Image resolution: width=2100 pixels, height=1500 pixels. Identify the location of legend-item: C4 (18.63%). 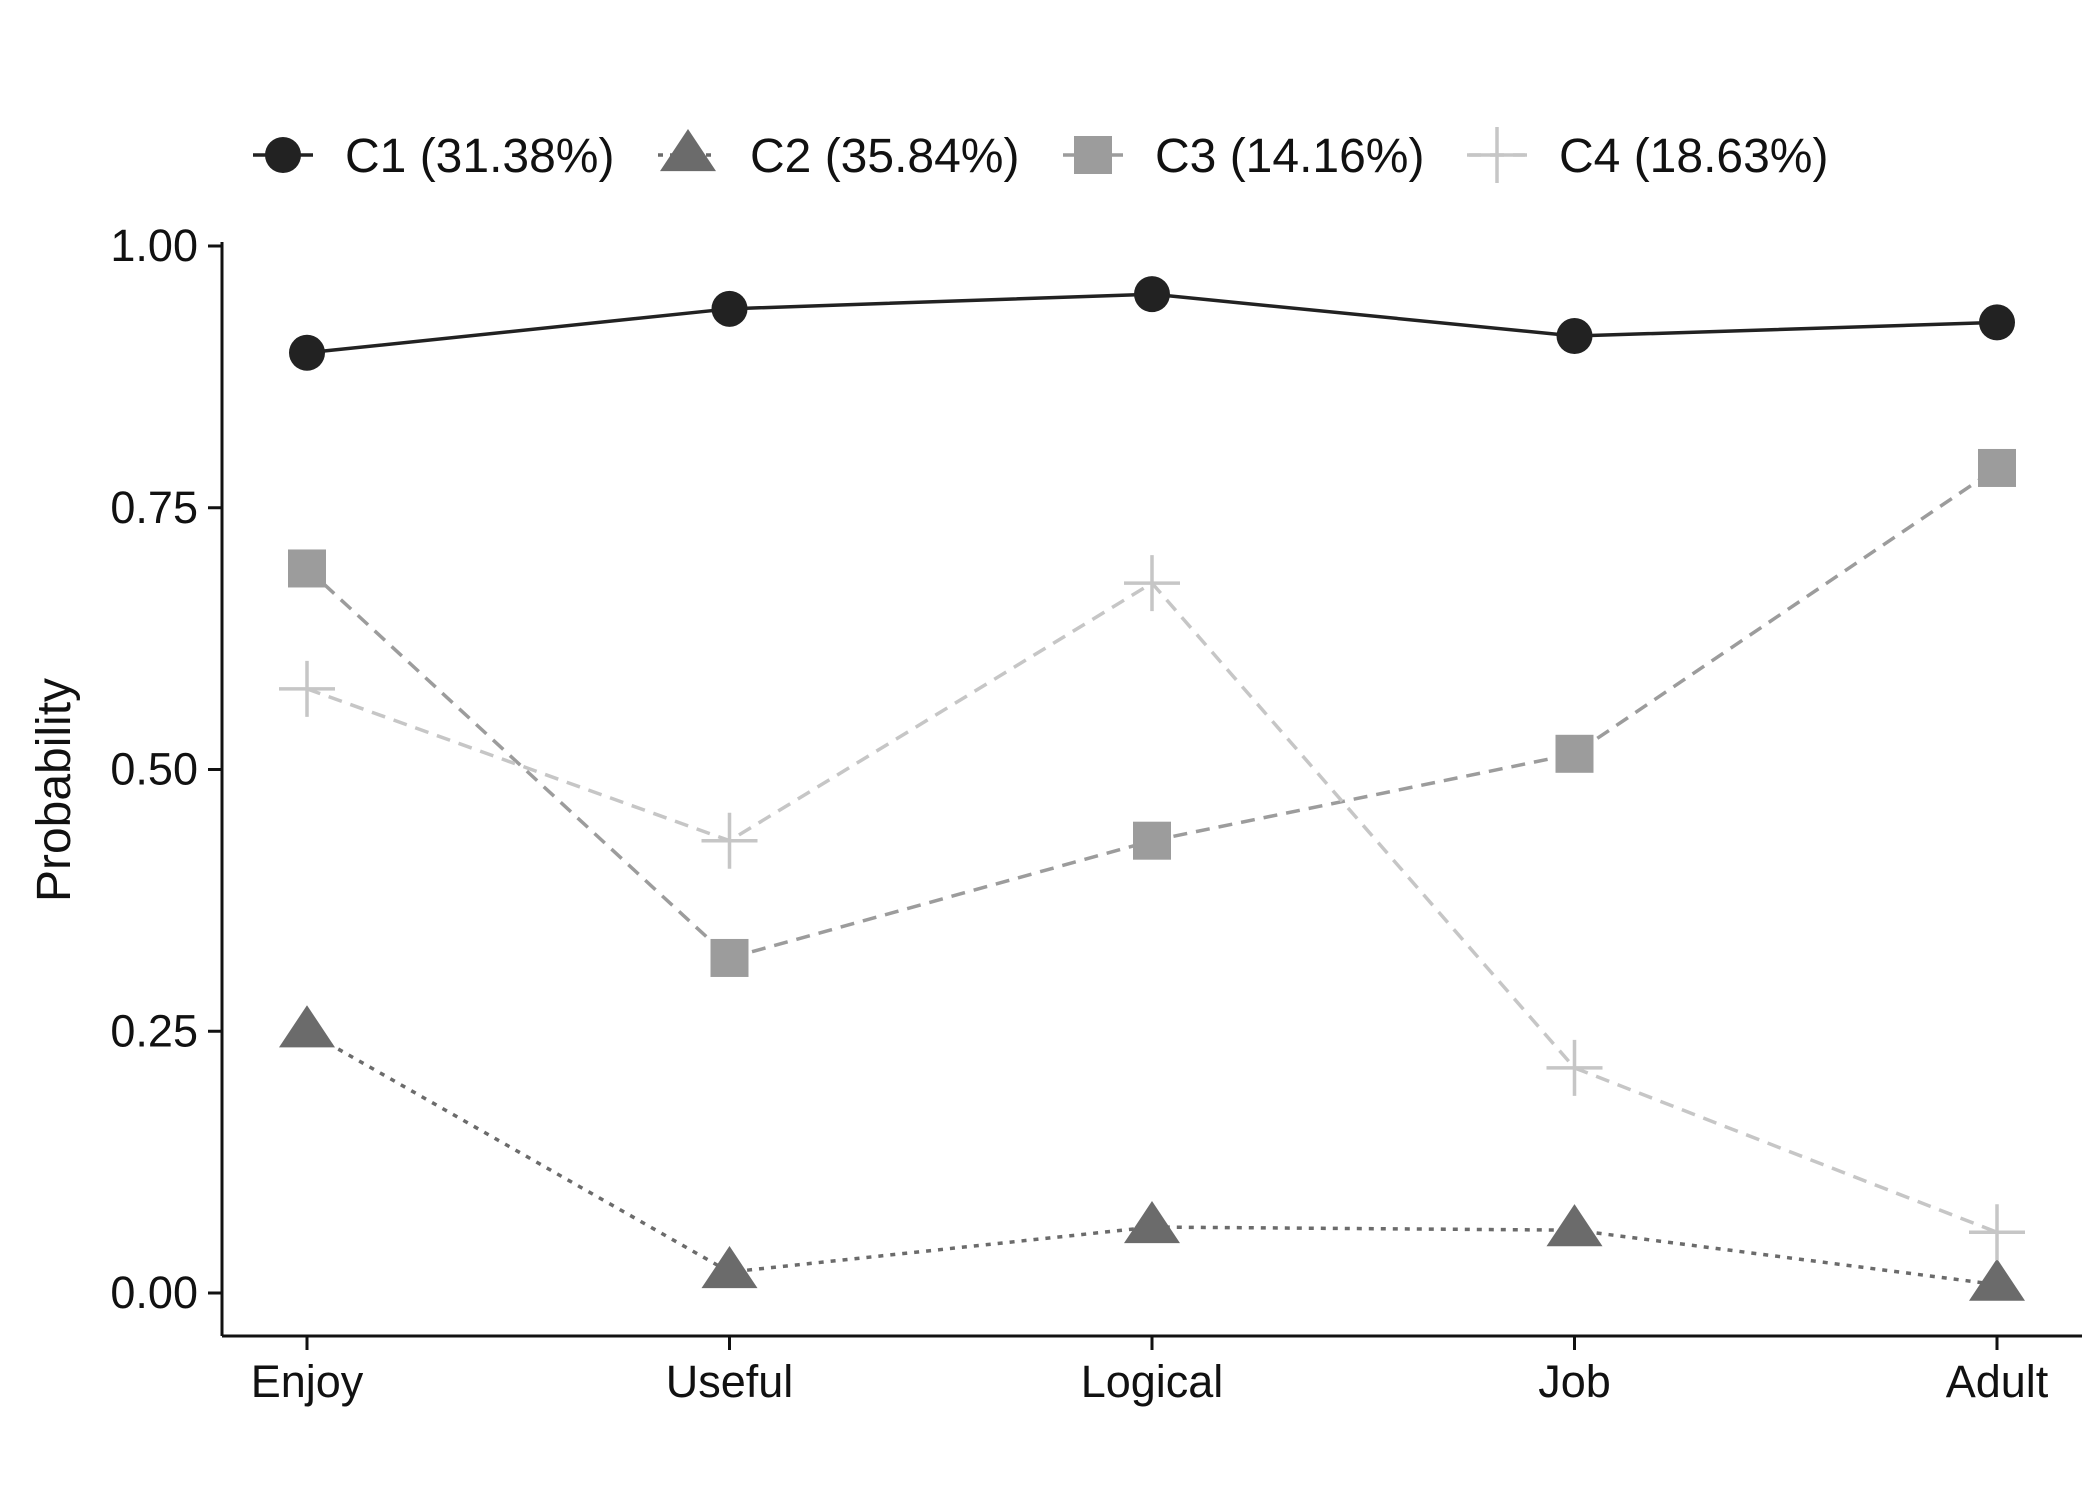
(1647, 155).